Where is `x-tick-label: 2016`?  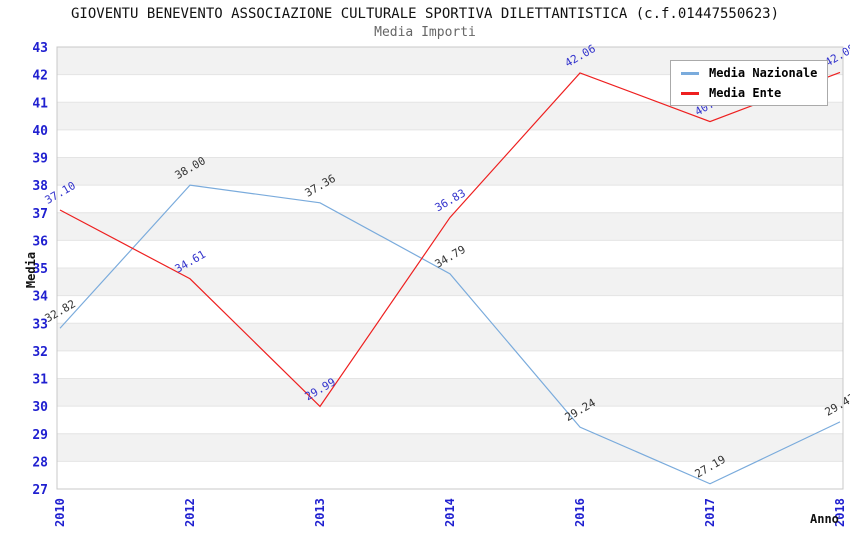 x-tick-label: 2016 is located at coordinates (580, 512).